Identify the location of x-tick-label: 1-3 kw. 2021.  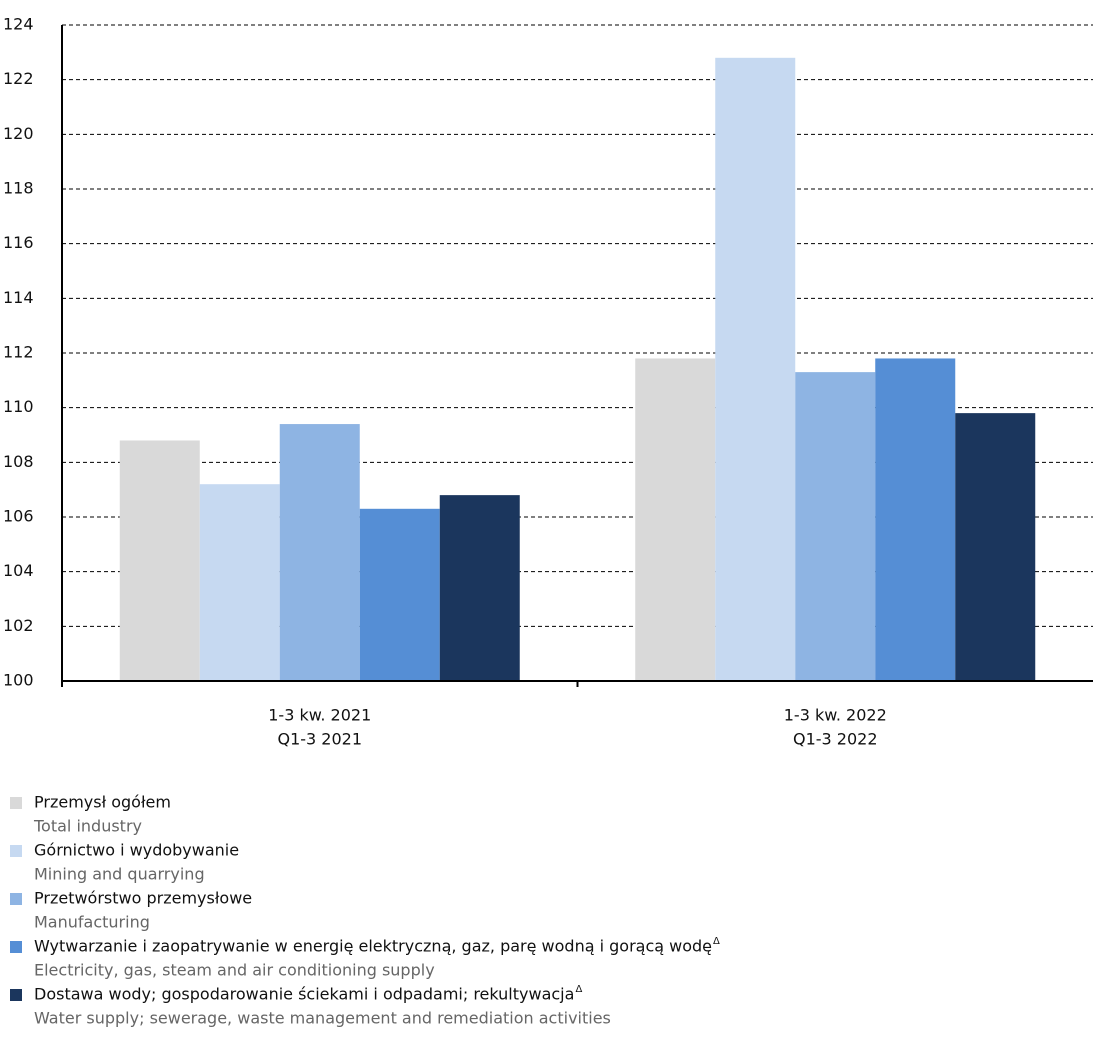
(319, 715).